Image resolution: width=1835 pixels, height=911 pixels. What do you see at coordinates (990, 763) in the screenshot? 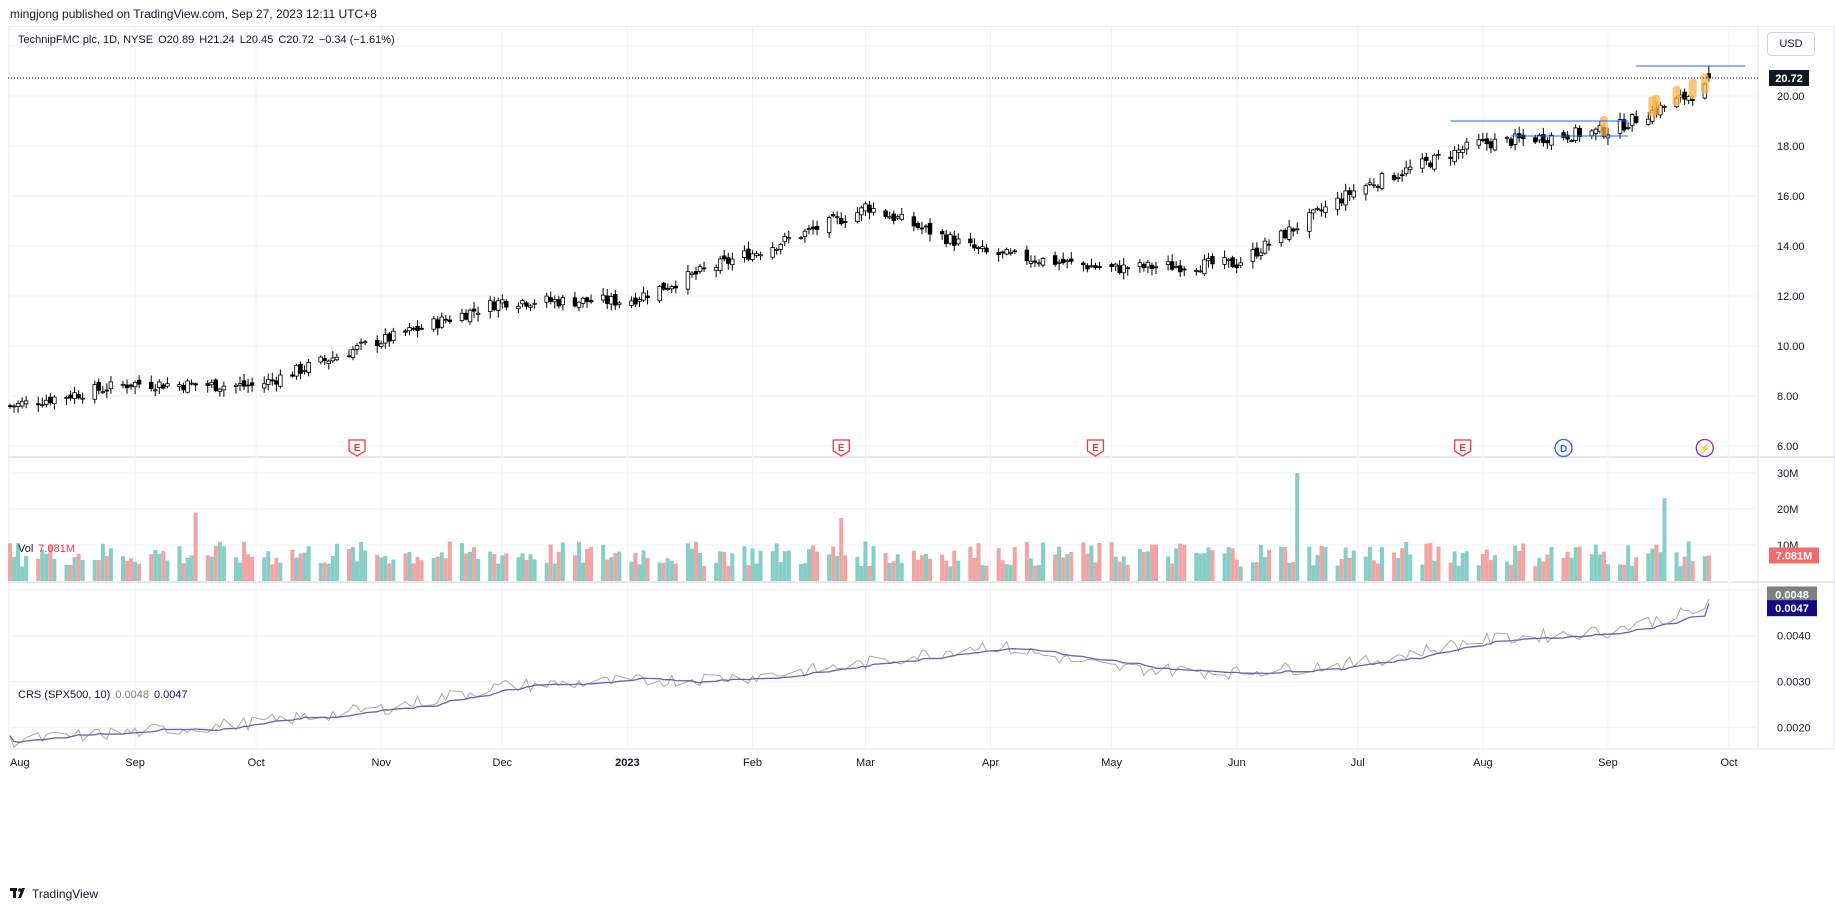
I see `x-tick-label: Apr` at bounding box center [990, 763].